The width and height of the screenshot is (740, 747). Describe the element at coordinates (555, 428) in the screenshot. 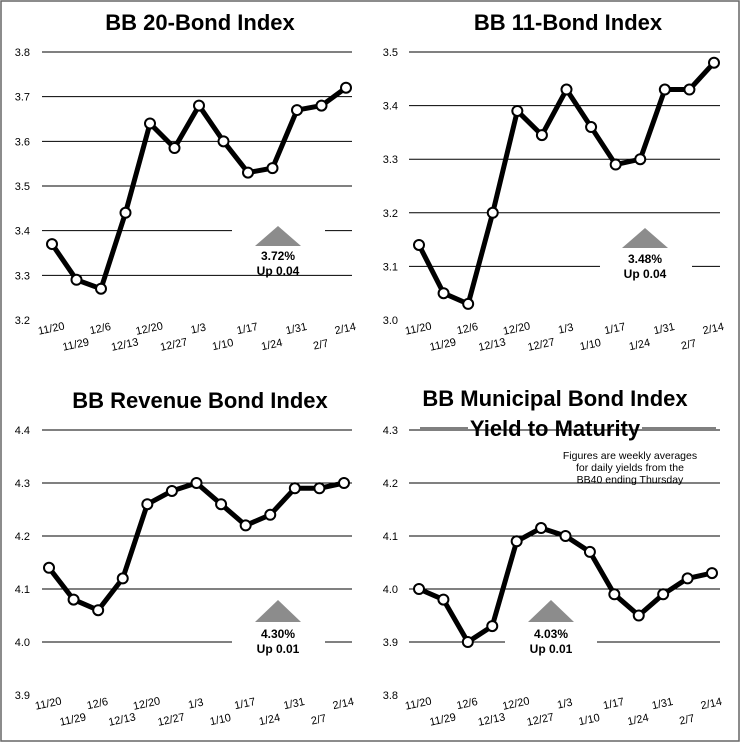

I see `chart-subtitle-municipal: Yield to Maturity` at that location.